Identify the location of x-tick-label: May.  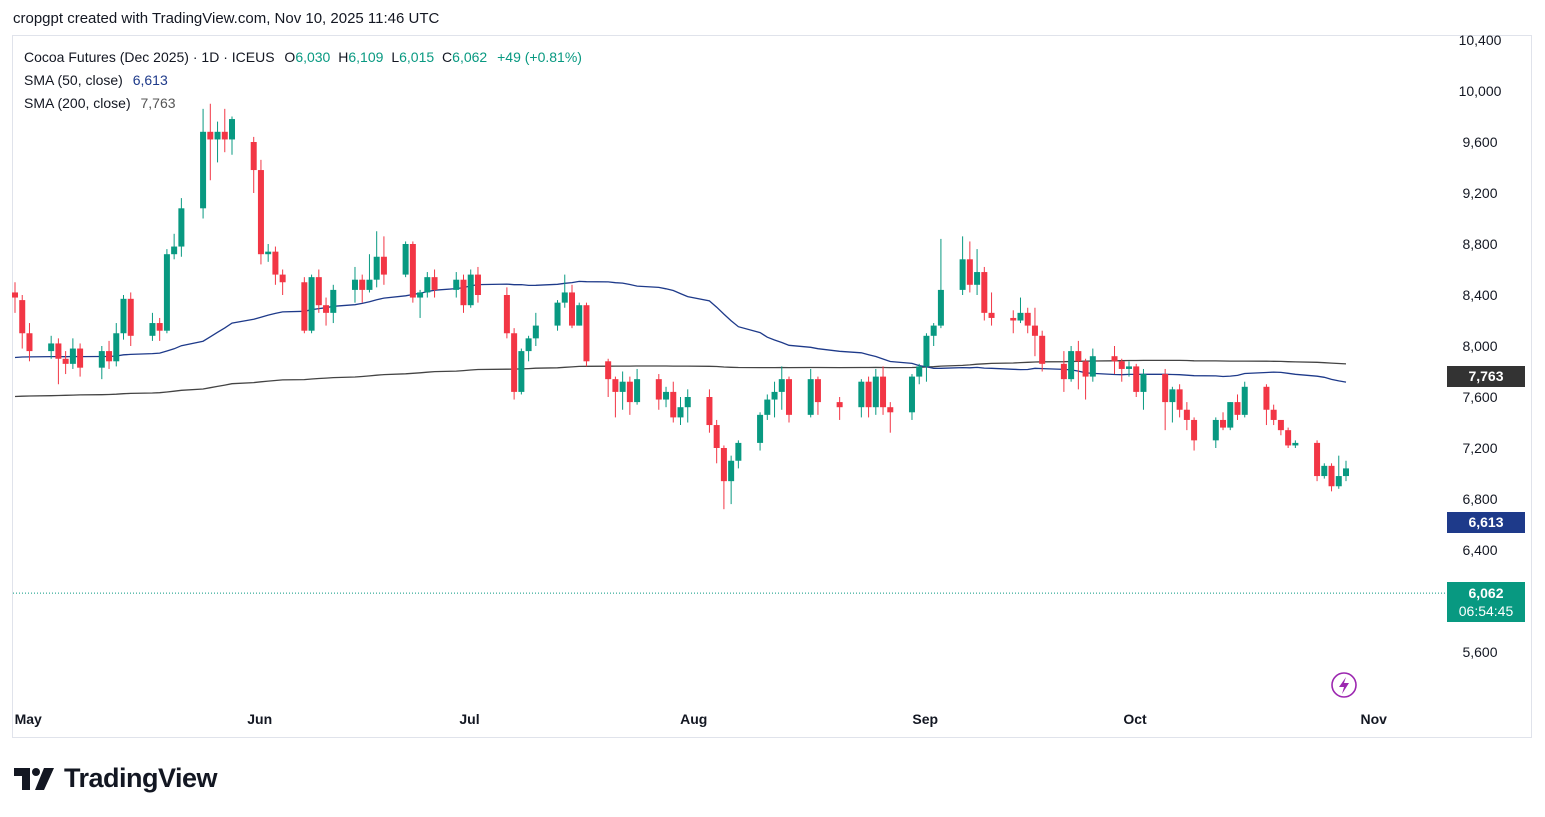
(28, 719).